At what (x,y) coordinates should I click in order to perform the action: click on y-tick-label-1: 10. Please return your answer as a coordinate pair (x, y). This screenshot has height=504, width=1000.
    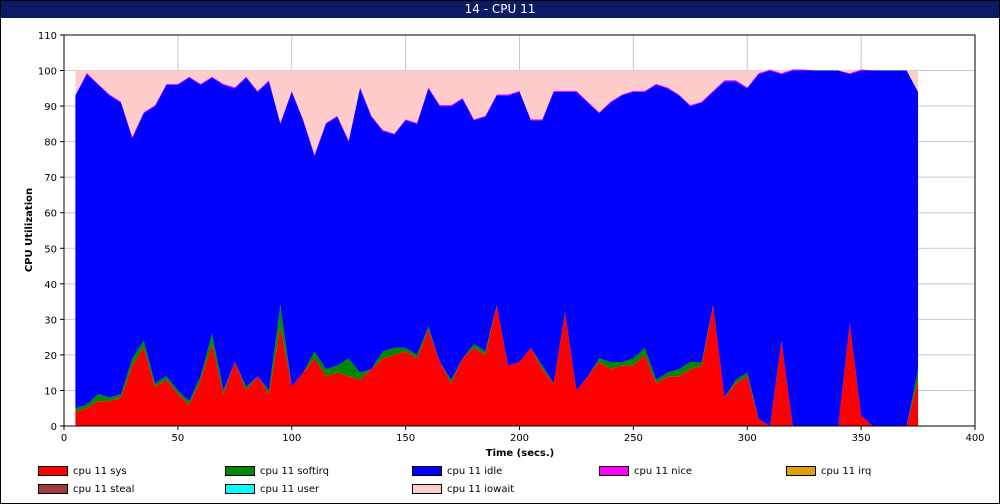
    Looking at the image, I should click on (50, 391).